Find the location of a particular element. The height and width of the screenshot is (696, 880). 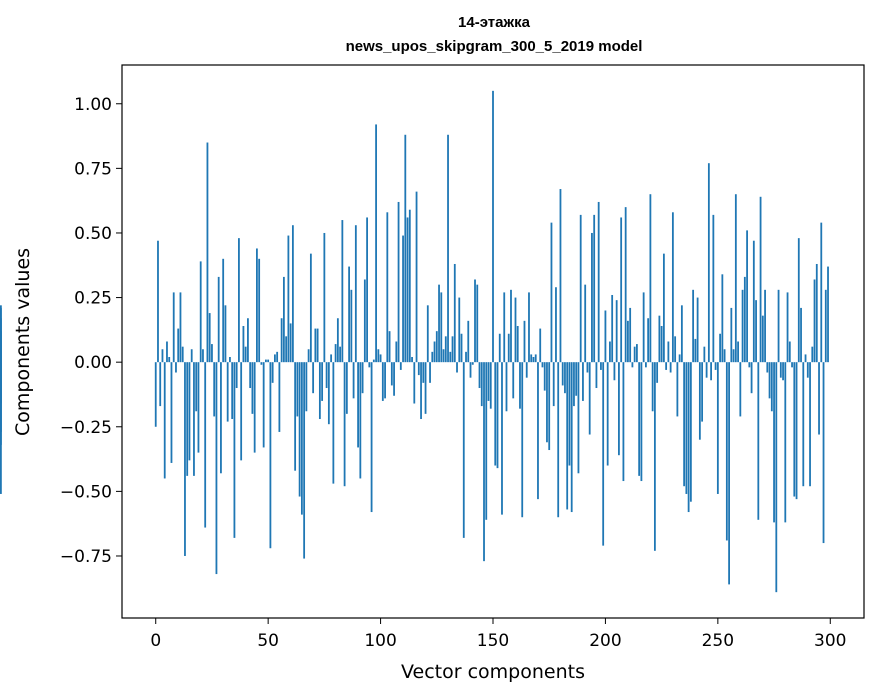

x-tick-label: 250 is located at coordinates (718, 641).